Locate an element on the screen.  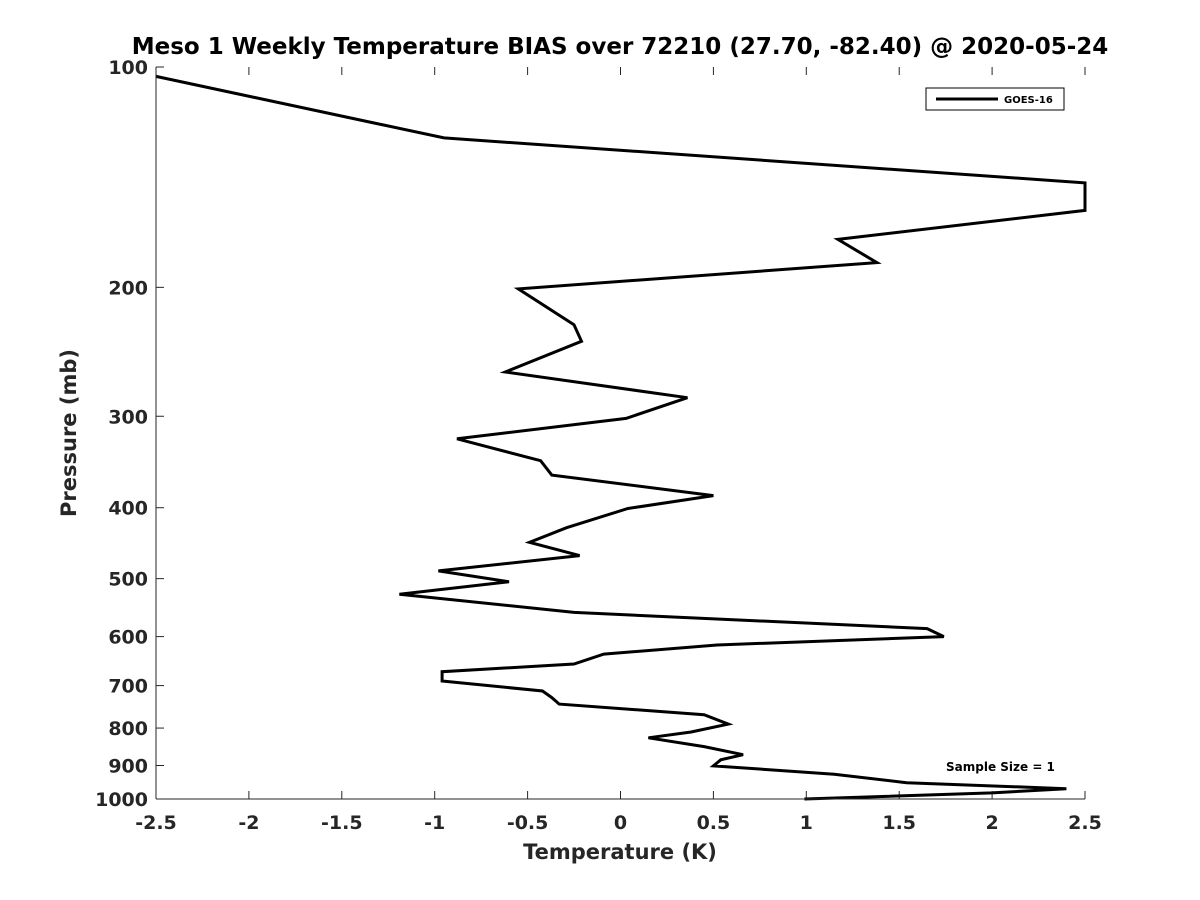
x-tick-label: 1.5 is located at coordinates (899, 823).